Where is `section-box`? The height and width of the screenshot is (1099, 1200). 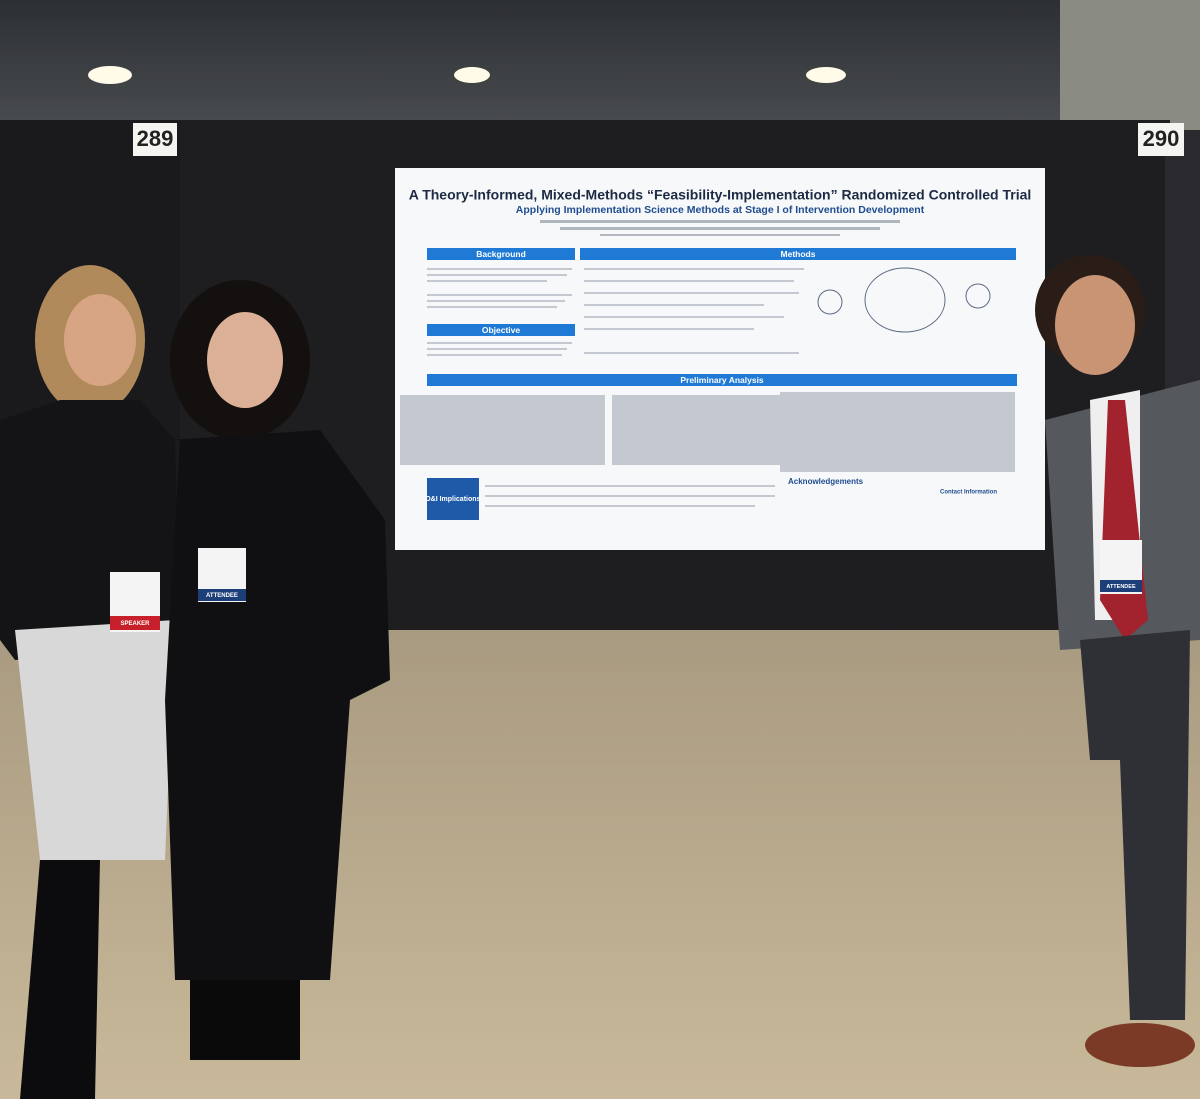
section-box is located at coordinates (453, 499).